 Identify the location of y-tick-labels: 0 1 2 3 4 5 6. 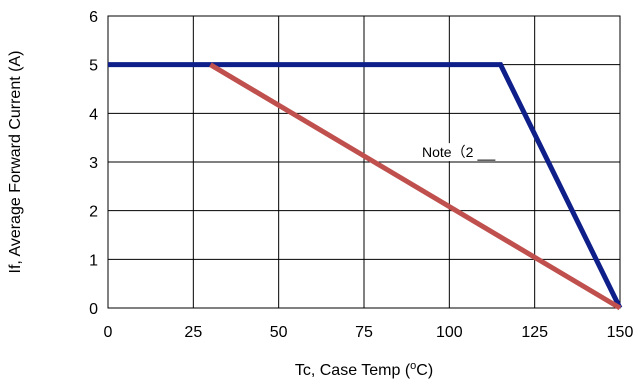
(93, 163).